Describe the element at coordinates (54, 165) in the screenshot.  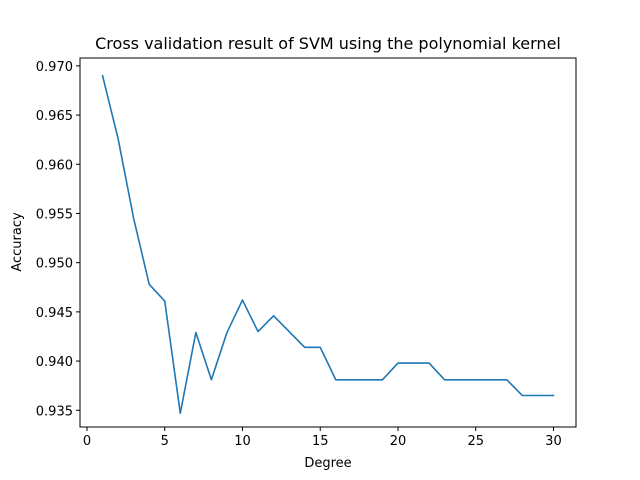
I see `y-tick-label: 0.960` at that location.